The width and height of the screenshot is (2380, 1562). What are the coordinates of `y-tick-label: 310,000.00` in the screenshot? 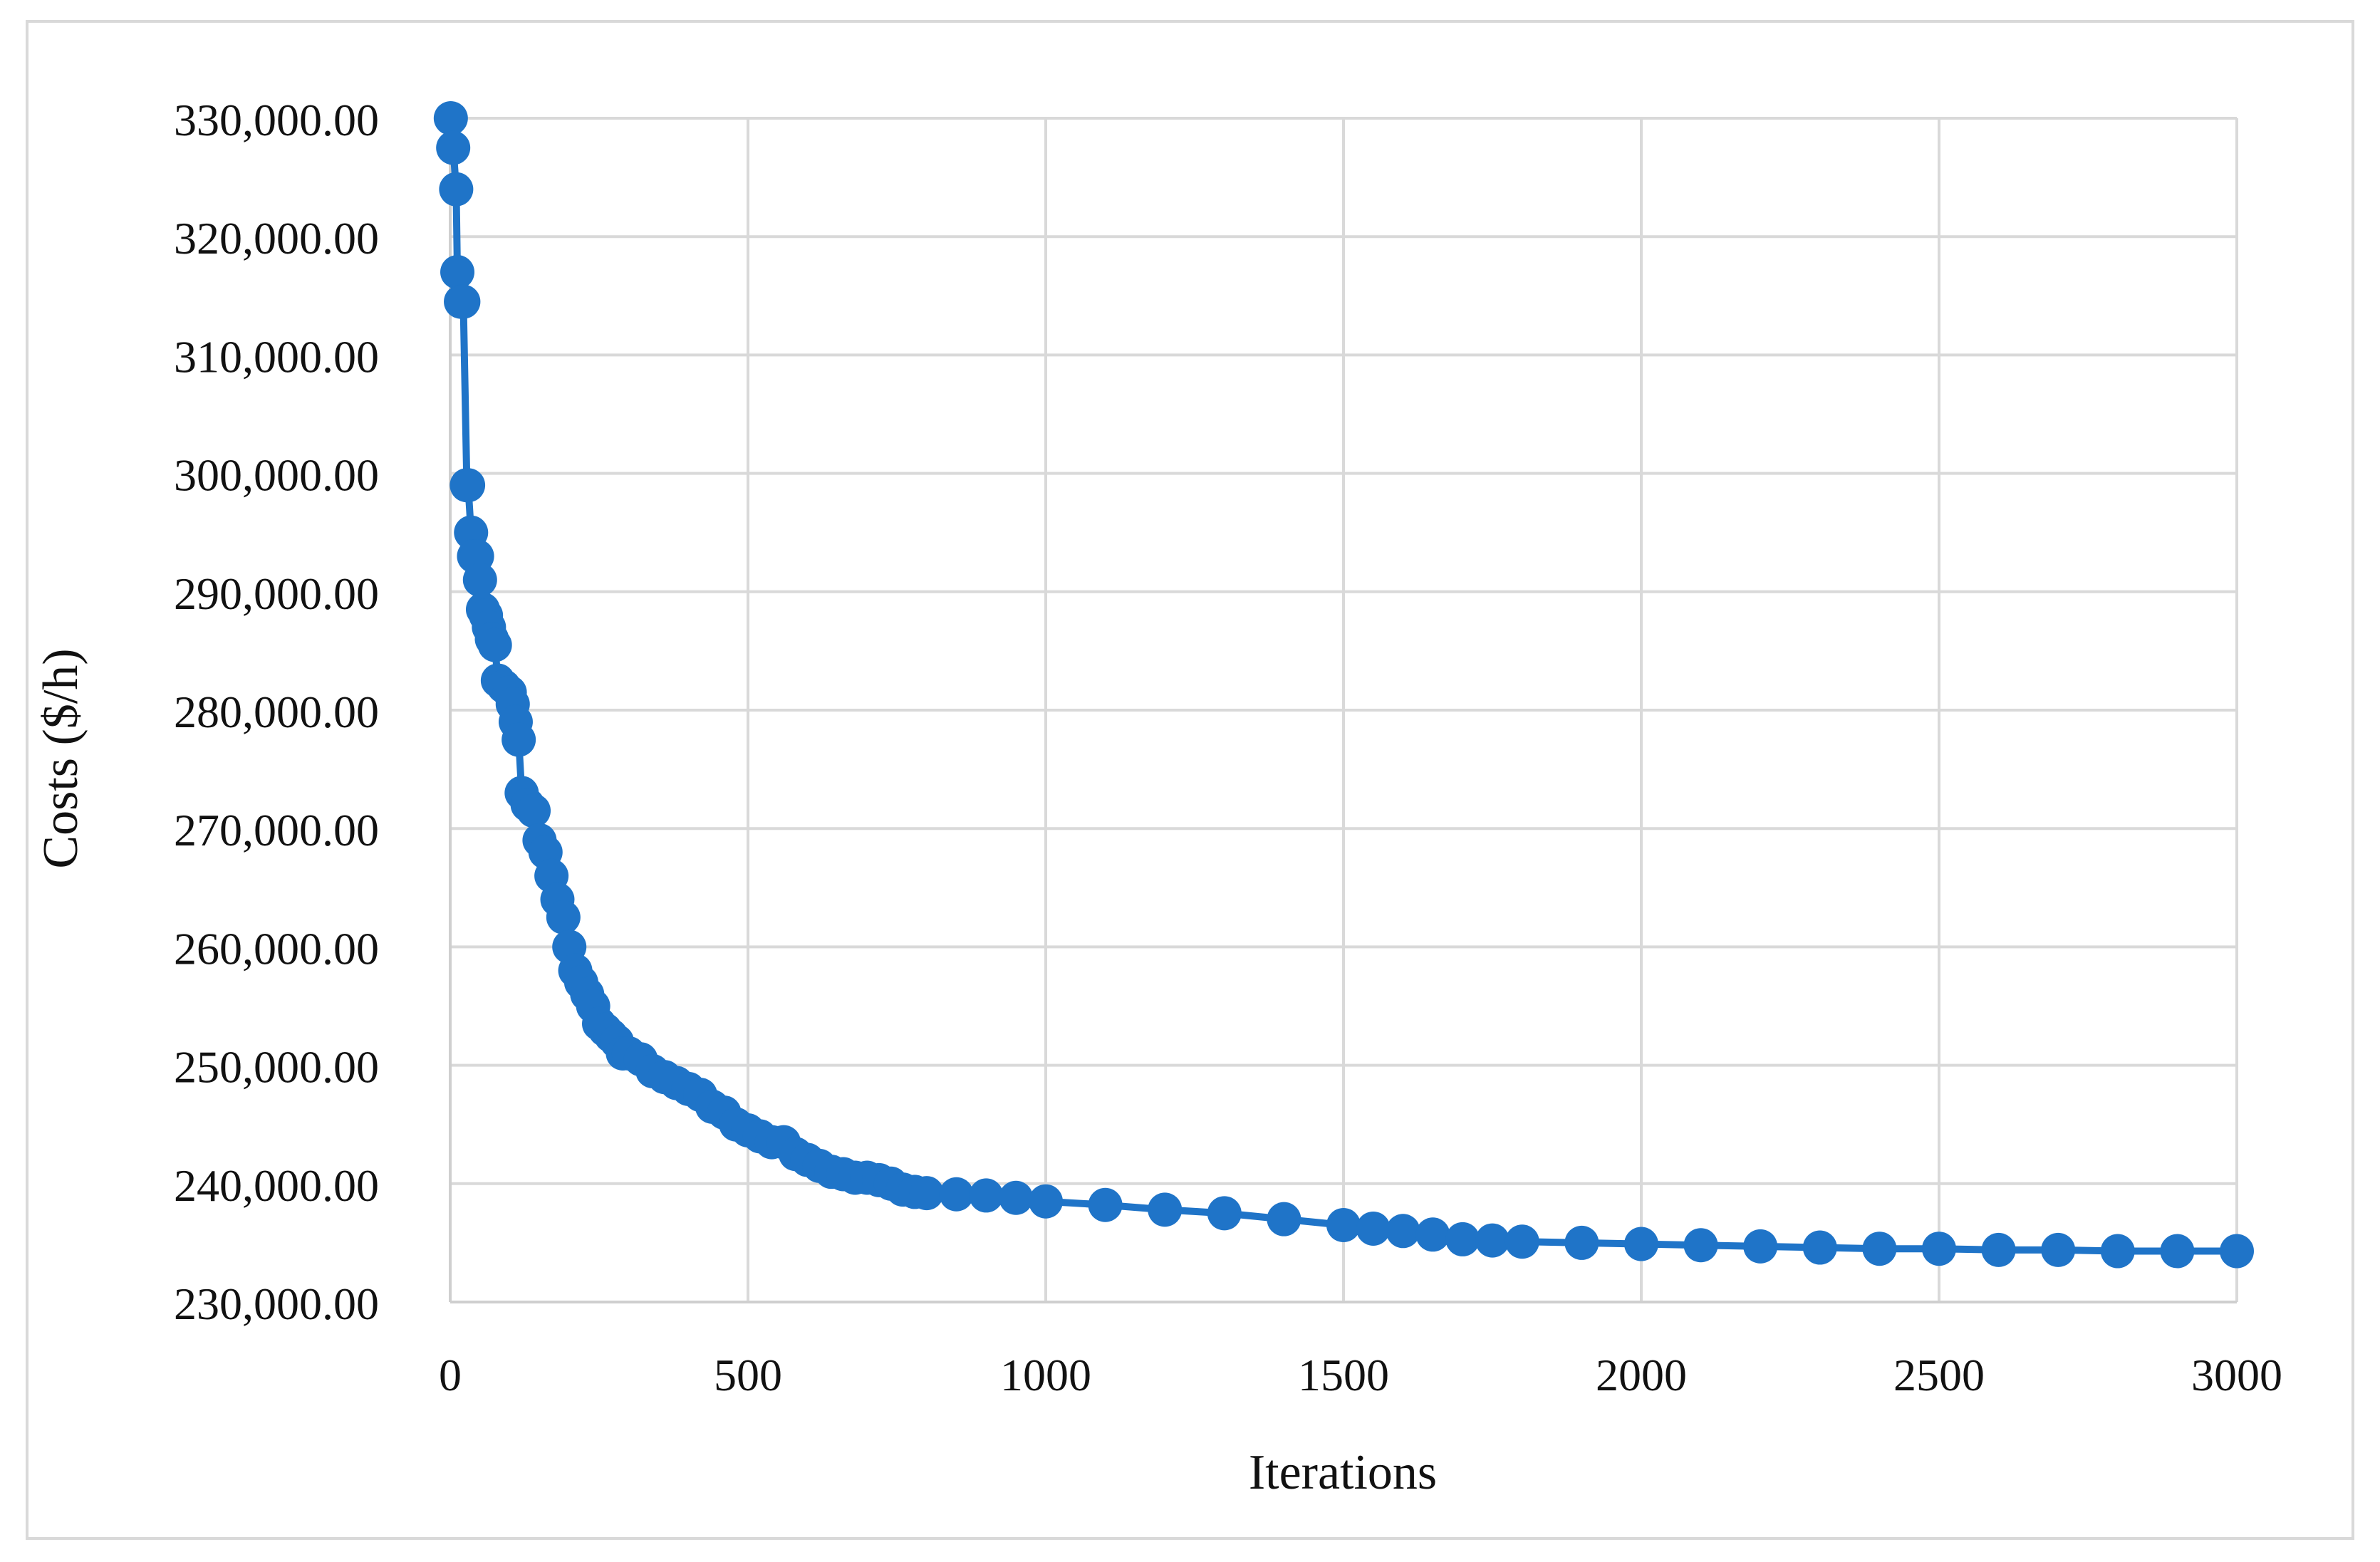 It's located at (276, 356).